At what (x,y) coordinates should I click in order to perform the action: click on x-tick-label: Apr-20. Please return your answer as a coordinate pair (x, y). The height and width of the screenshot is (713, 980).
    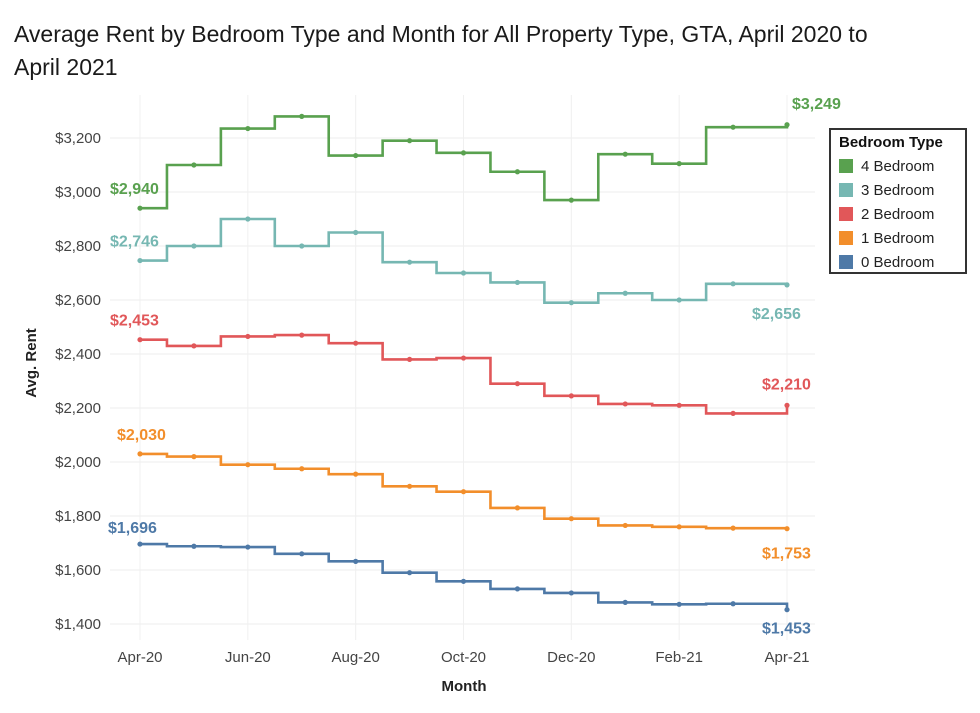
    Looking at the image, I should click on (139, 657).